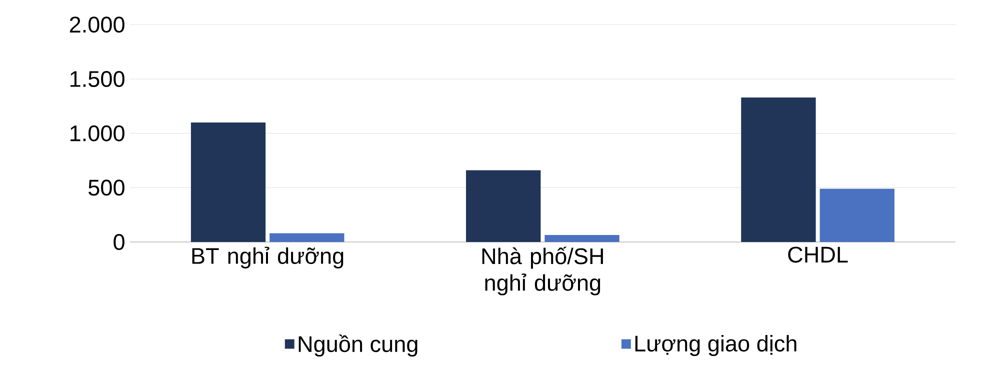 The height and width of the screenshot is (387, 1000). Describe the element at coordinates (97, 133) in the screenshot. I see `y-tick-label: 1.000` at that location.